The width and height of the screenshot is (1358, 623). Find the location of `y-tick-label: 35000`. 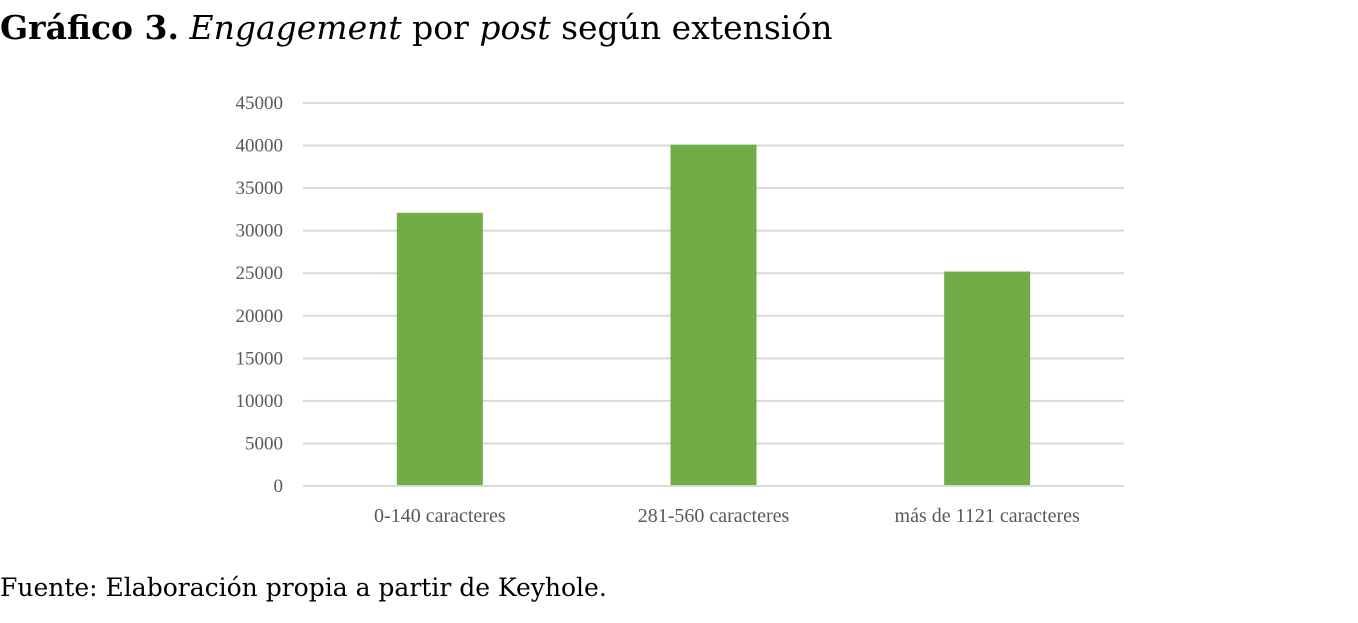

y-tick-label: 35000 is located at coordinates (260, 188).